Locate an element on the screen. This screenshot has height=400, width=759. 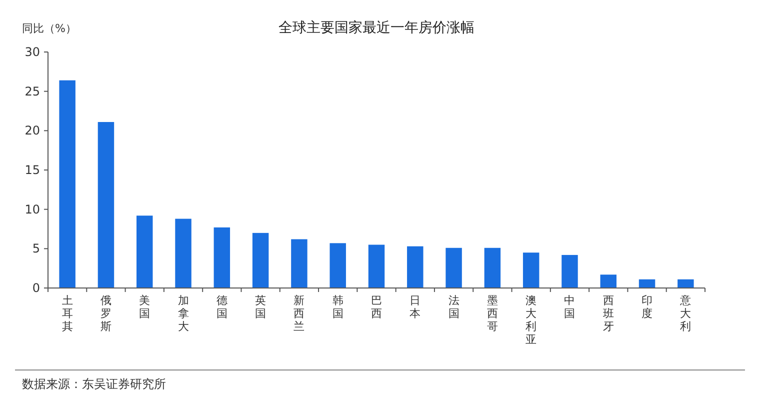
title: 全球主要国家最近一年房价涨幅 is located at coordinates (376, 28).